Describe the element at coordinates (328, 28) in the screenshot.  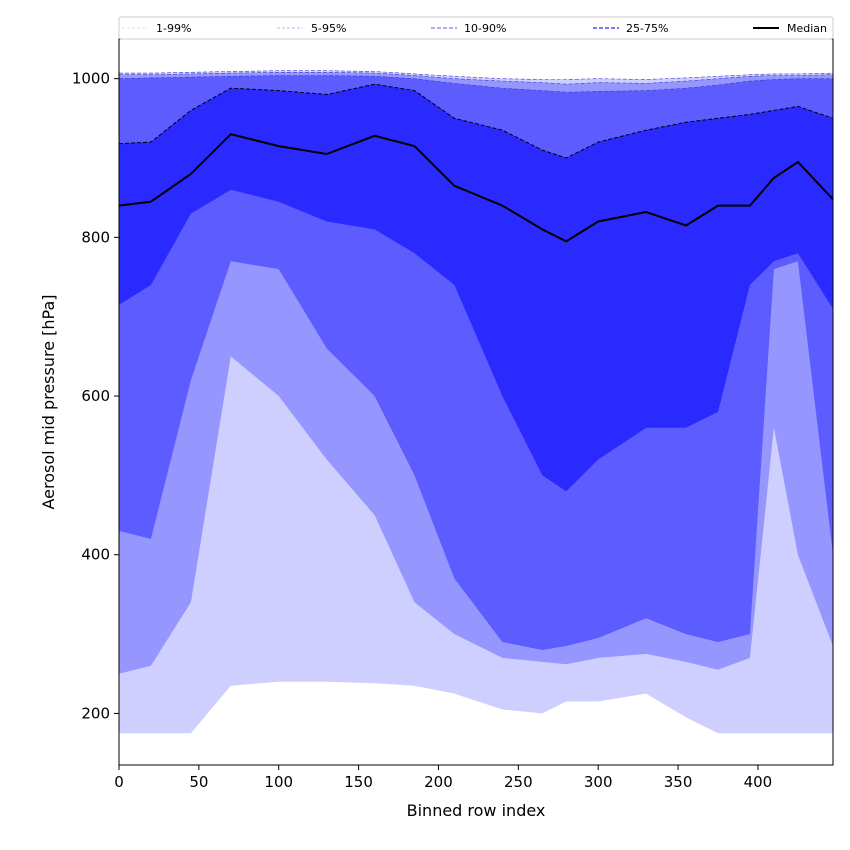
I see `legend-label-5-95pct: 5-95%` at that location.